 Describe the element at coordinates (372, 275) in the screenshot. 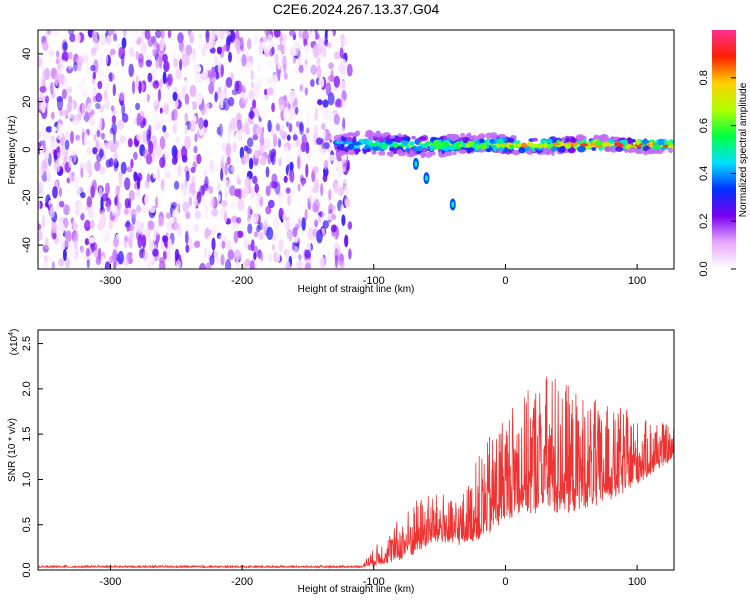

I see `spectrogram-x-ticks: -300 -200 -100 0 100` at that location.